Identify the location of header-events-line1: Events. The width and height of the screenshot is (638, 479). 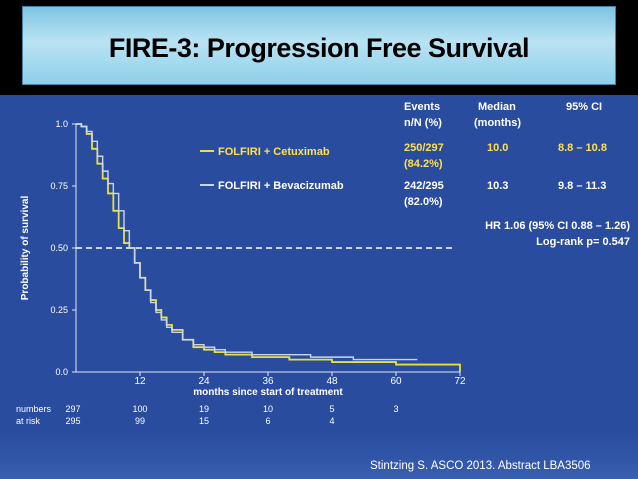
(422, 107).